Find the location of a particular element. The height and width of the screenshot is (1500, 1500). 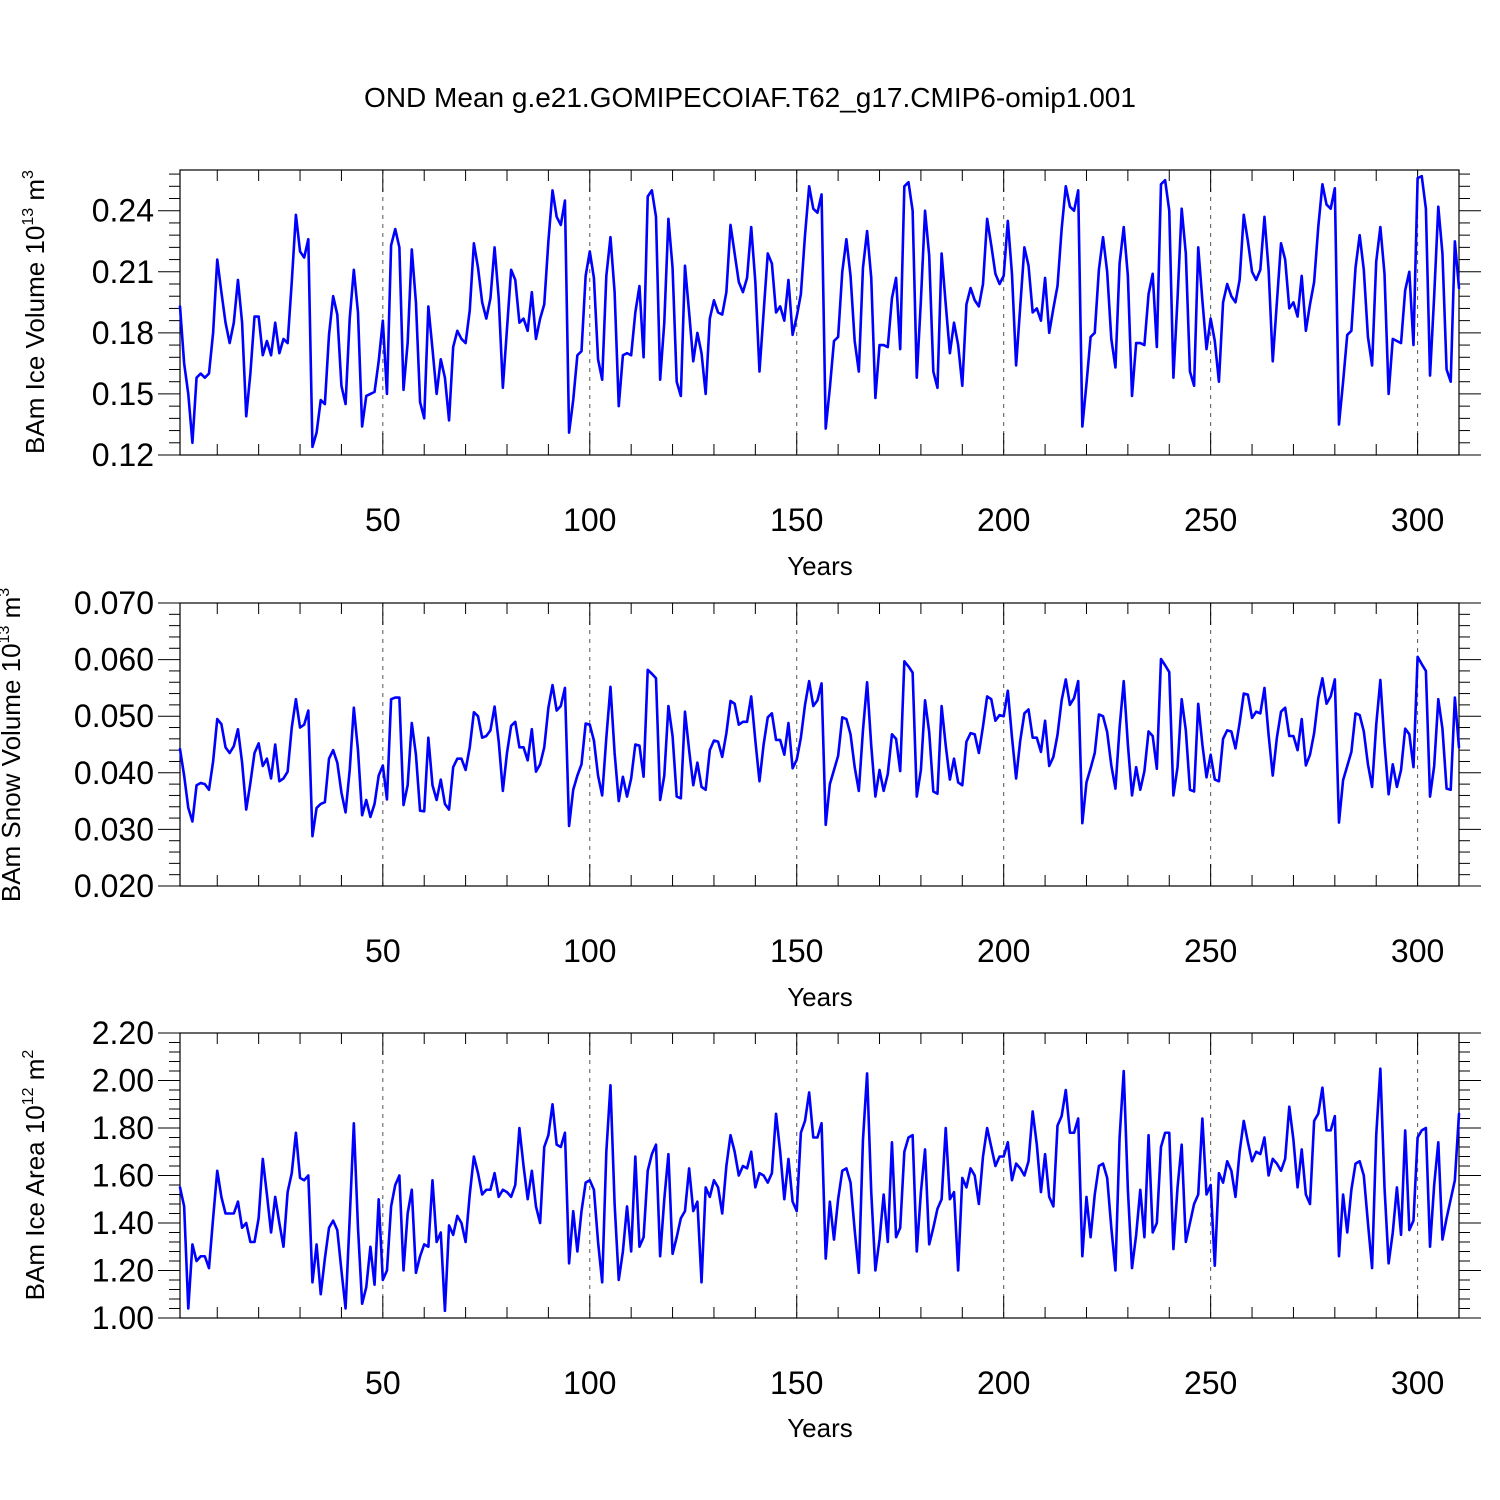

ice-area-xtick-label: 250 is located at coordinates (1210, 1383).